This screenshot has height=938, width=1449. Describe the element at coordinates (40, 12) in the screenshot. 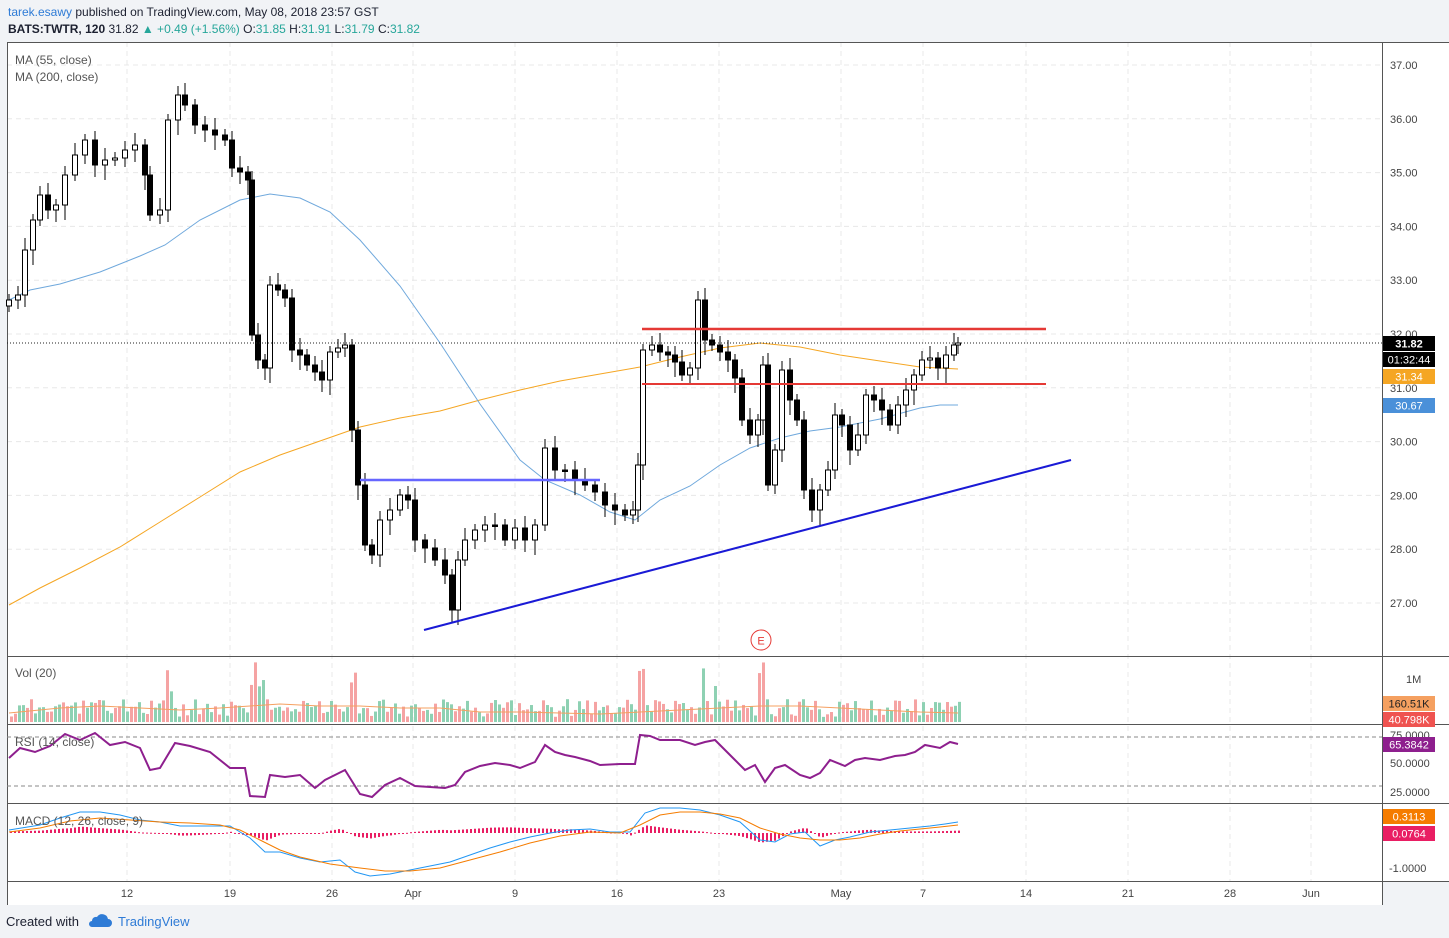

I see `author-link: tarek.esawy` at that location.